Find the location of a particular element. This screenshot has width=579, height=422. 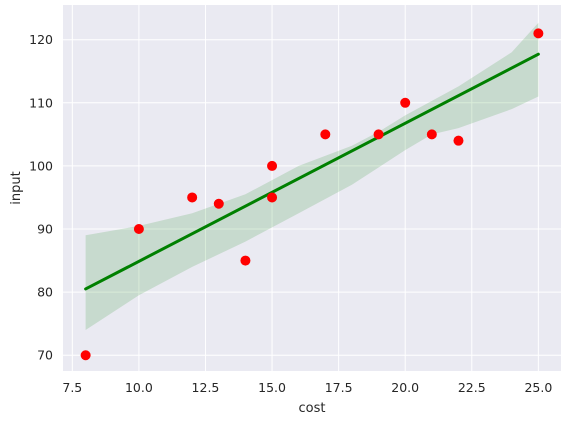

y-tick-label: 120 is located at coordinates (41, 39).